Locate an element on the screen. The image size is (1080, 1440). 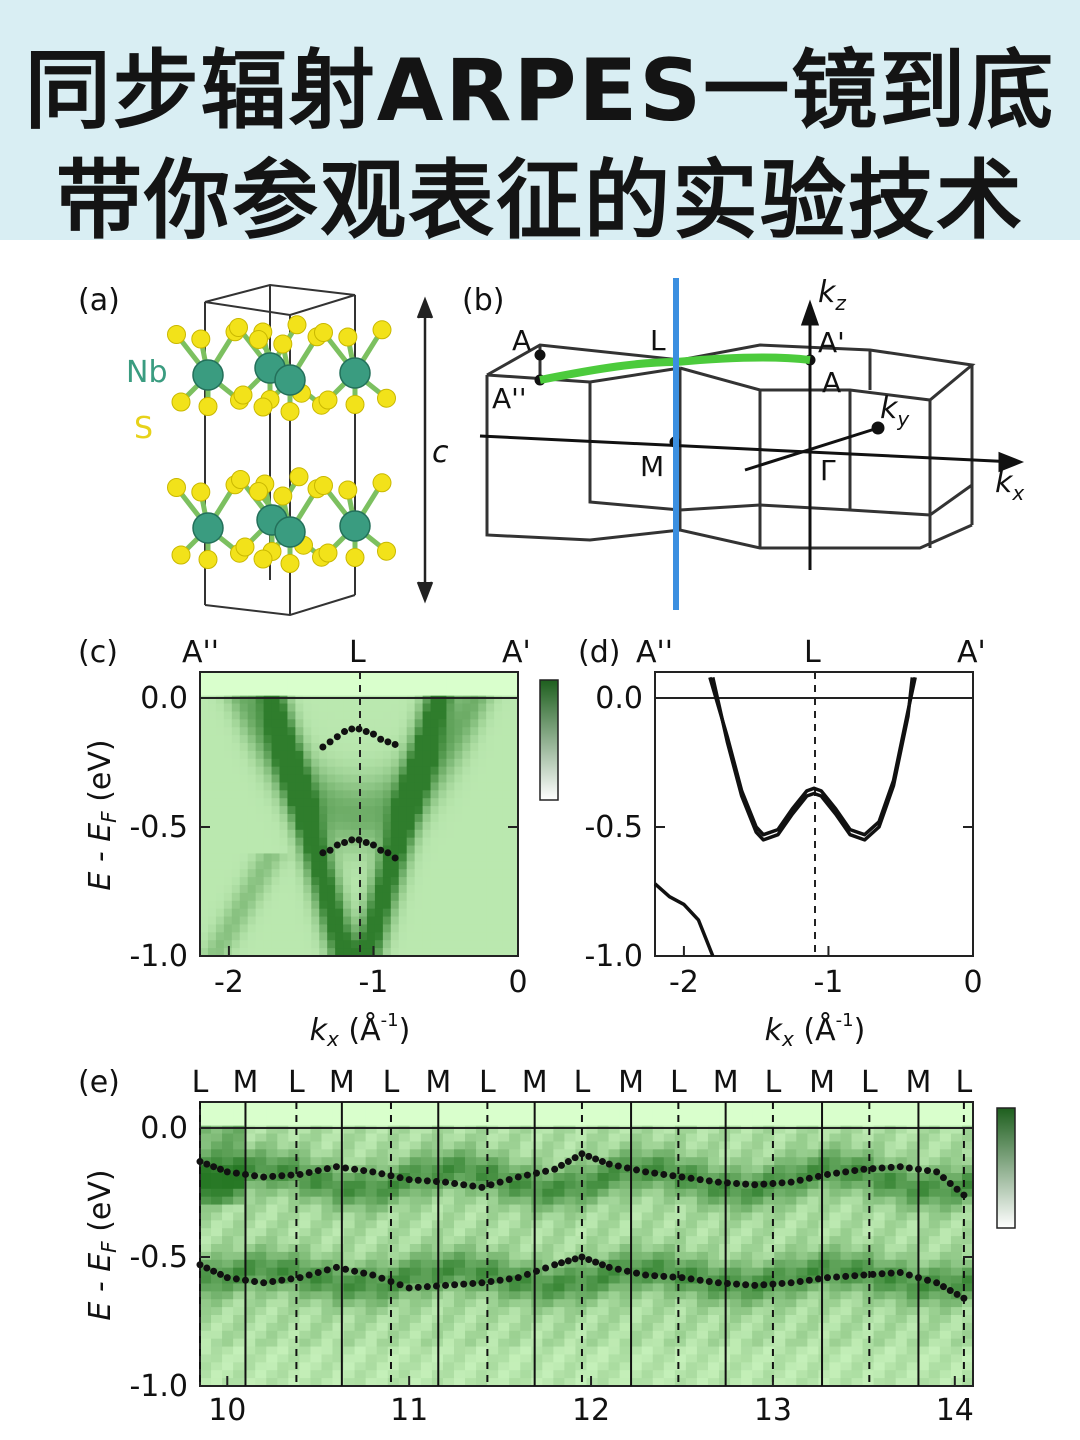
band-line is located at coordinates (684, 919).